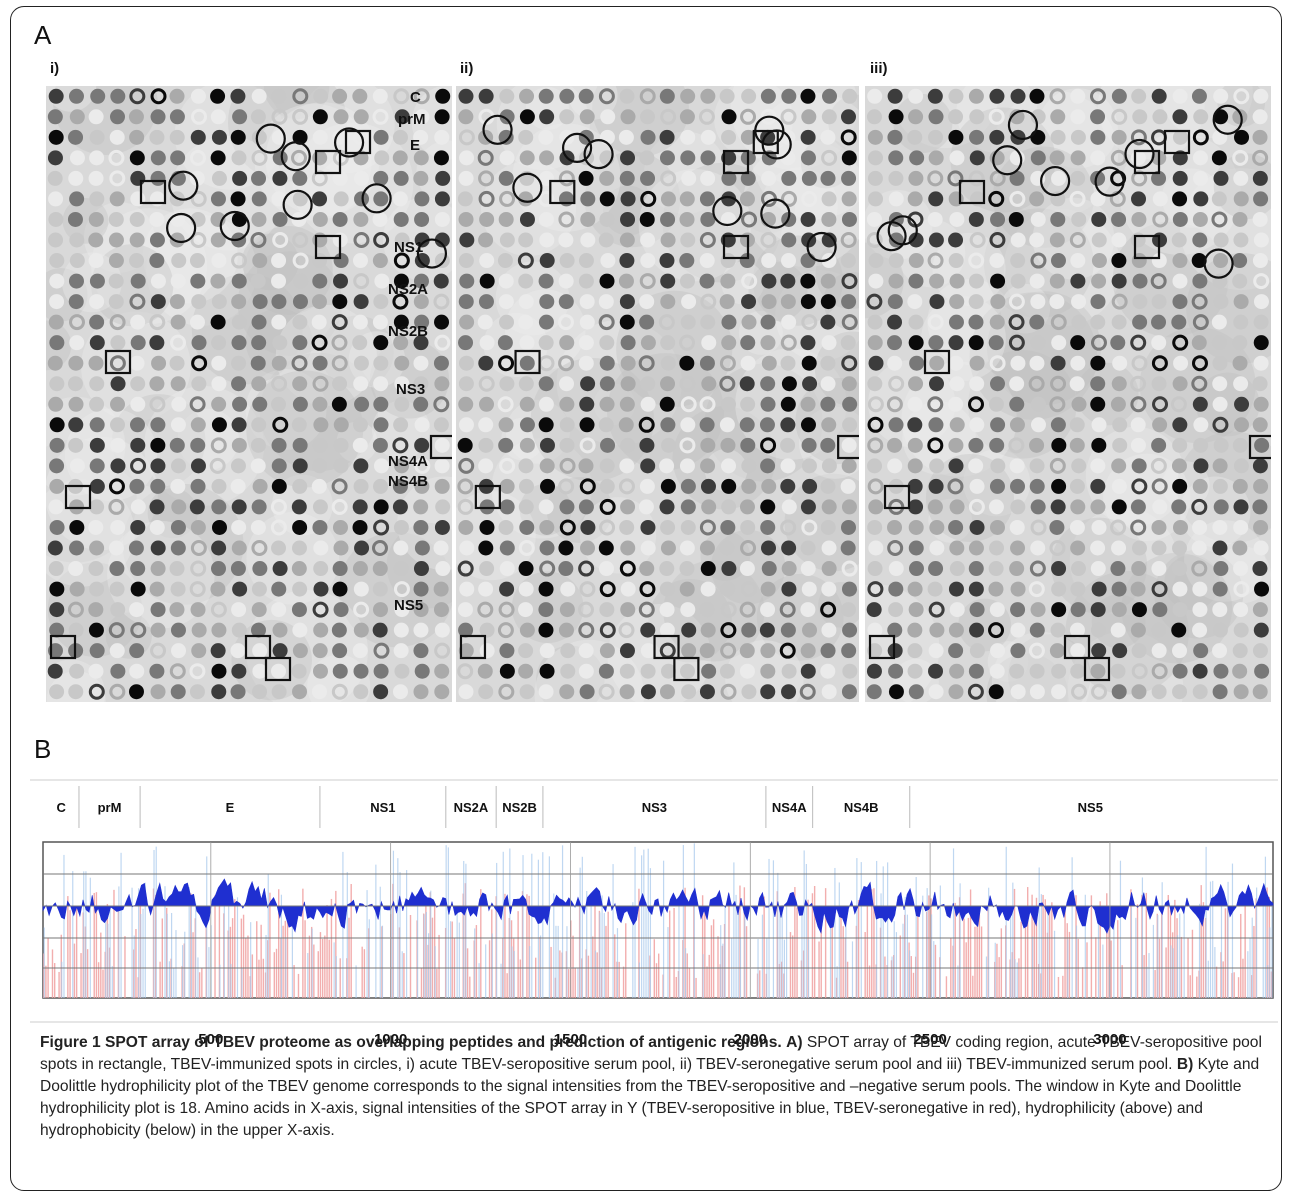 The width and height of the screenshot is (1290, 1197). Describe the element at coordinates (929, 1039) in the screenshot. I see `x-tick-label: 2500` at that location.